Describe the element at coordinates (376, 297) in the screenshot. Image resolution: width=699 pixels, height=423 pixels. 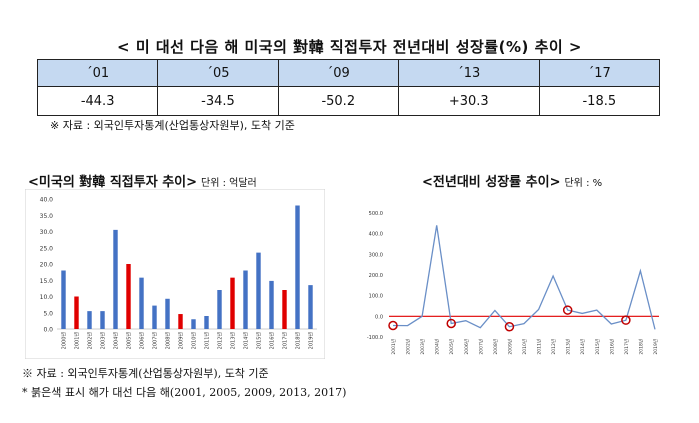
I see `y-tick-label: 100.0` at that location.